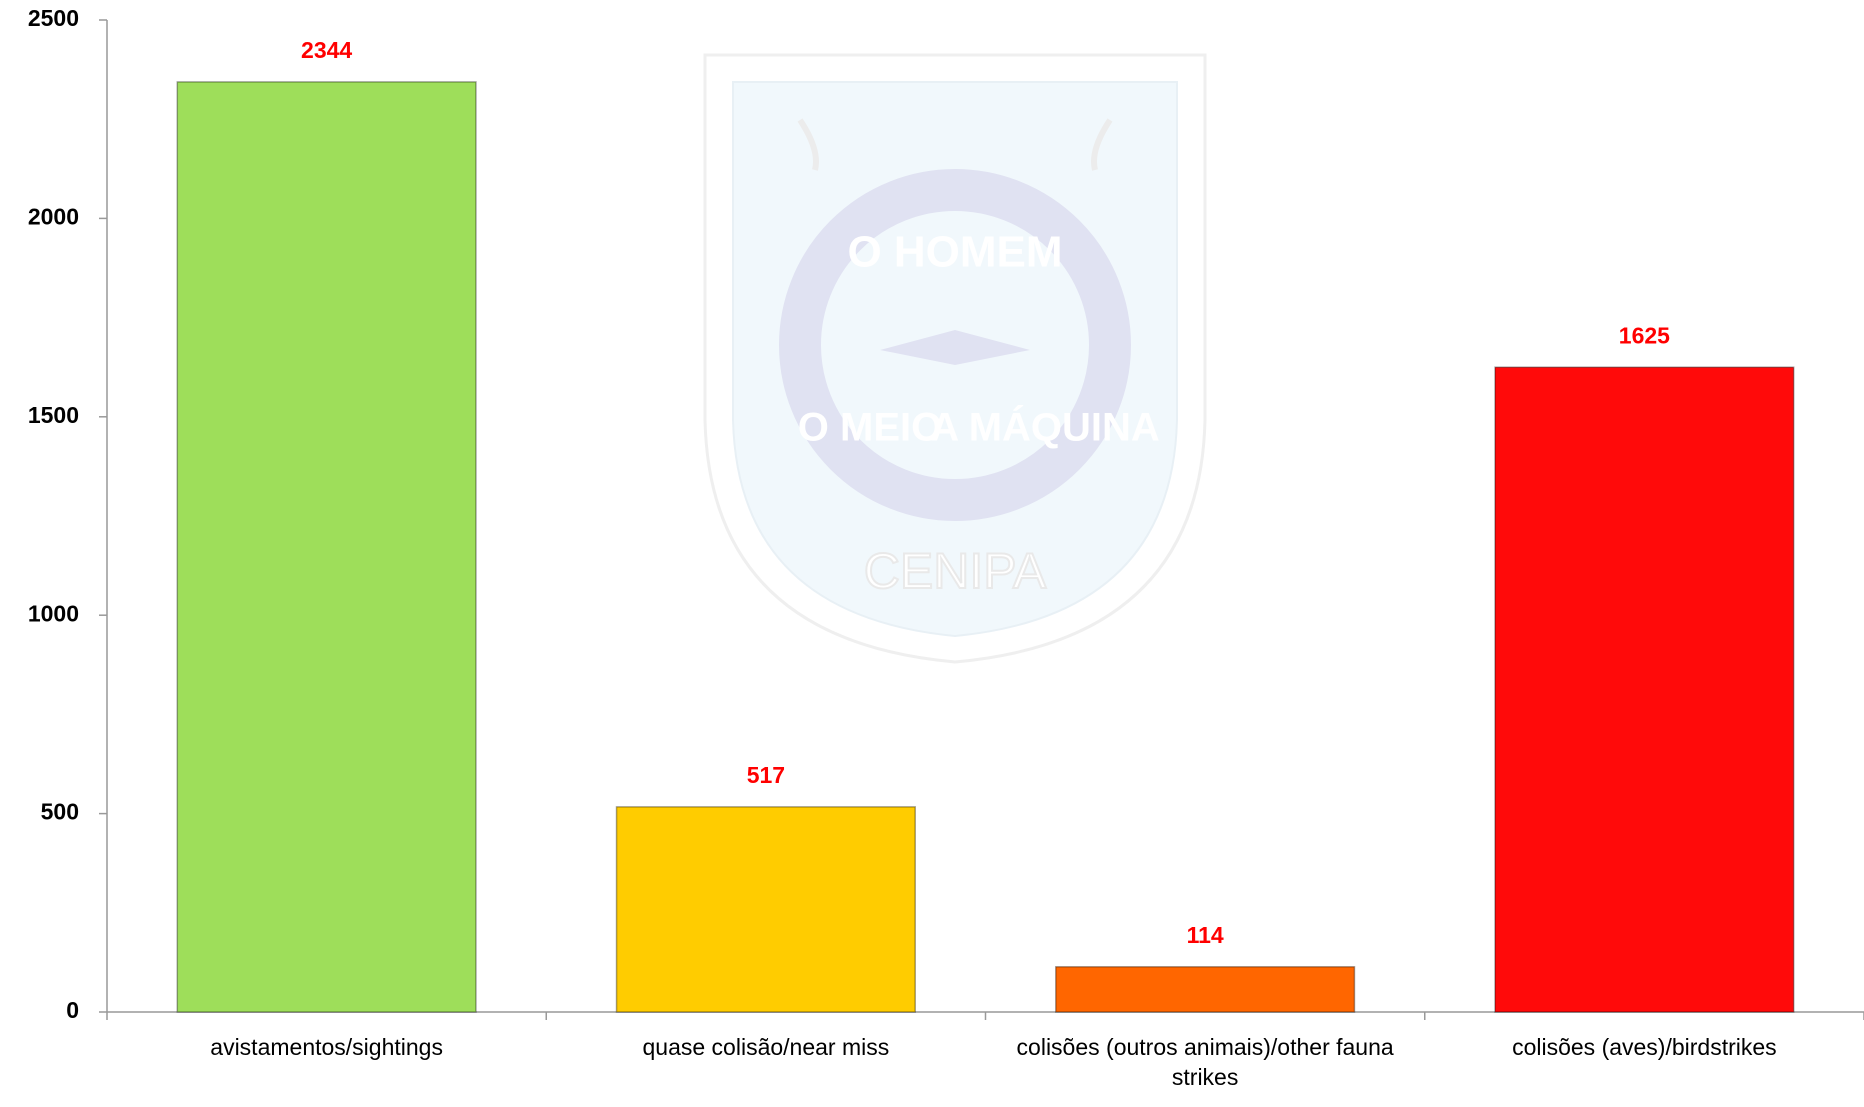 The width and height of the screenshot is (1864, 1107). What do you see at coordinates (53, 18) in the screenshot?
I see `y-tick-label: 2500` at bounding box center [53, 18].